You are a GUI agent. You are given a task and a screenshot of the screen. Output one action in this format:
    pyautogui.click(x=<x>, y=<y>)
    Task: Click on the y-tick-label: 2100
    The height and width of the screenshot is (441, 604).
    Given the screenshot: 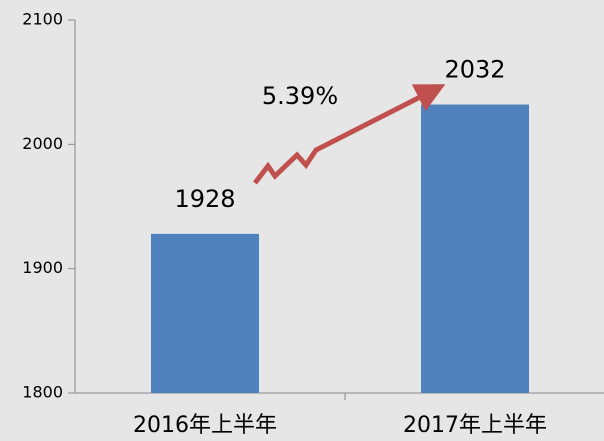 What is the action you would take?
    pyautogui.click(x=42, y=19)
    